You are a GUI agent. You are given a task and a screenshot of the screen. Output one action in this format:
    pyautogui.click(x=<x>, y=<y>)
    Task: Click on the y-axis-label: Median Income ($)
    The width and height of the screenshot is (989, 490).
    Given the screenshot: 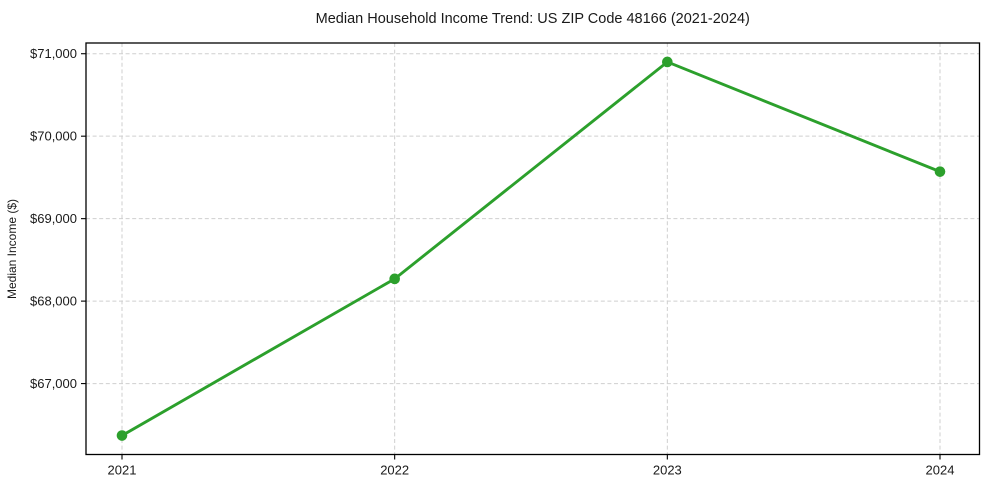 What is the action you would take?
    pyautogui.click(x=12, y=249)
    